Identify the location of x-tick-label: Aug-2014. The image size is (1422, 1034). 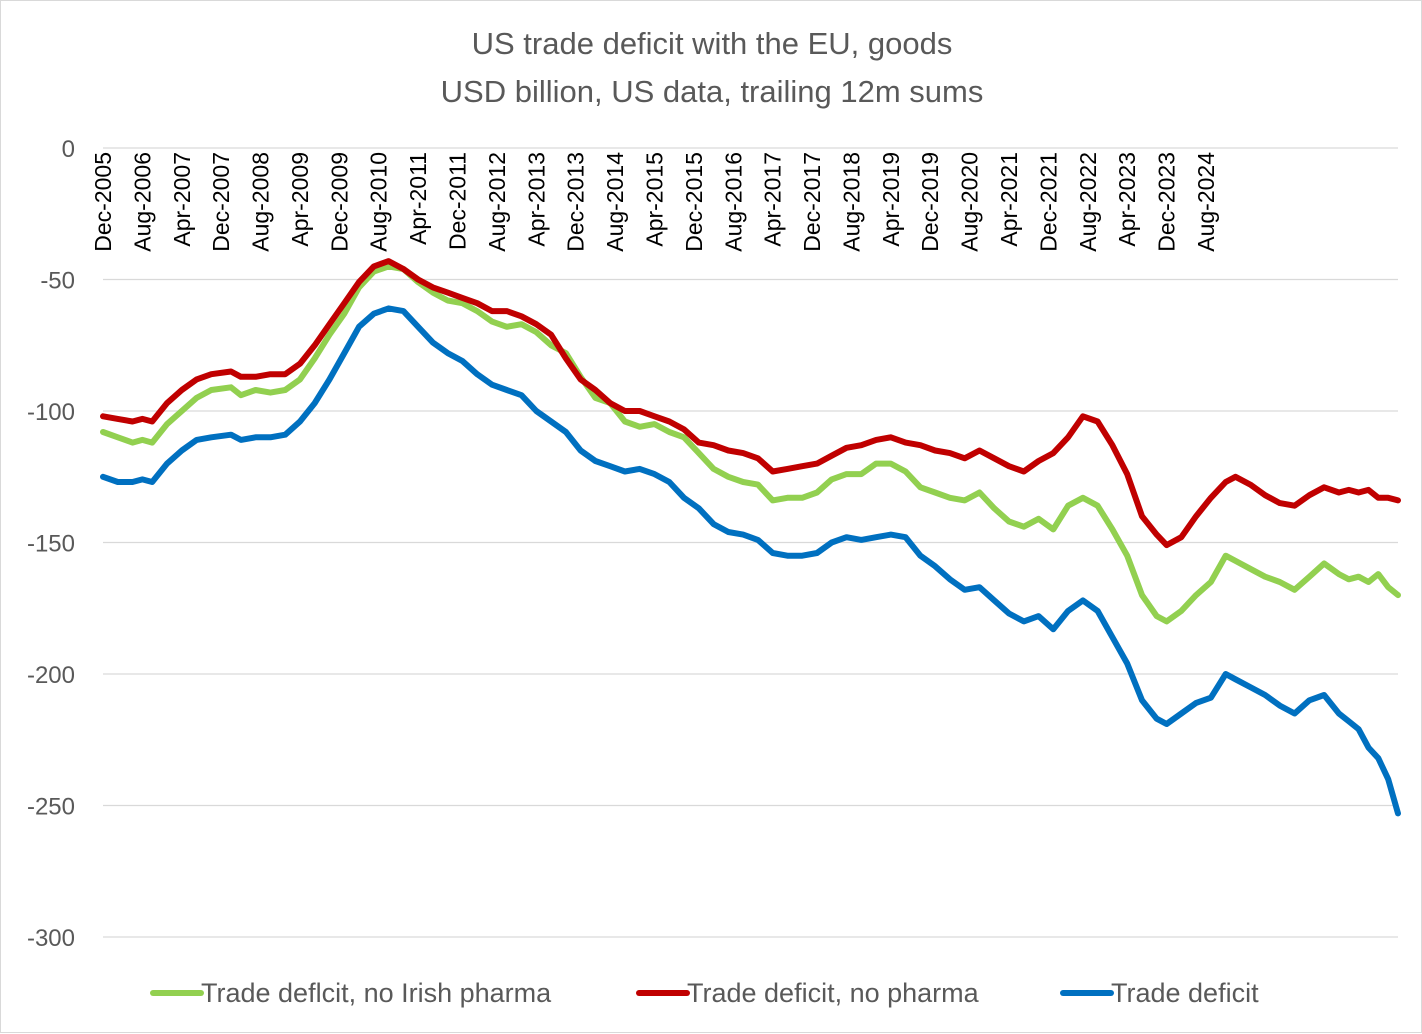
(615, 202).